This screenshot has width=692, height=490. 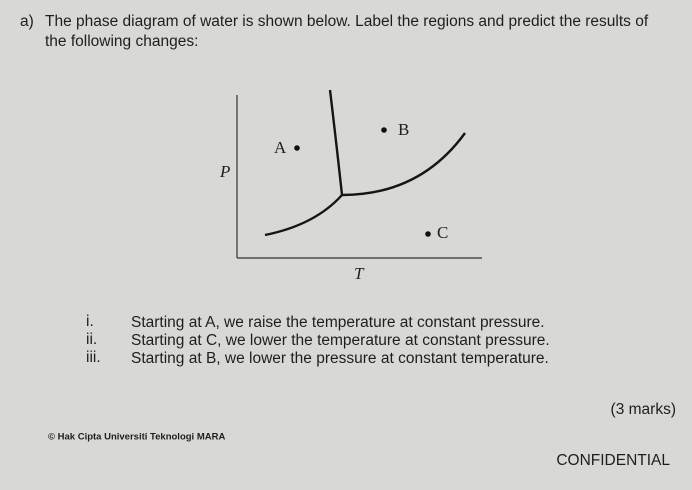 What do you see at coordinates (136, 437) in the screenshot?
I see `copyright: © Hak Cipta Universiti Teknologi MARA` at bounding box center [136, 437].